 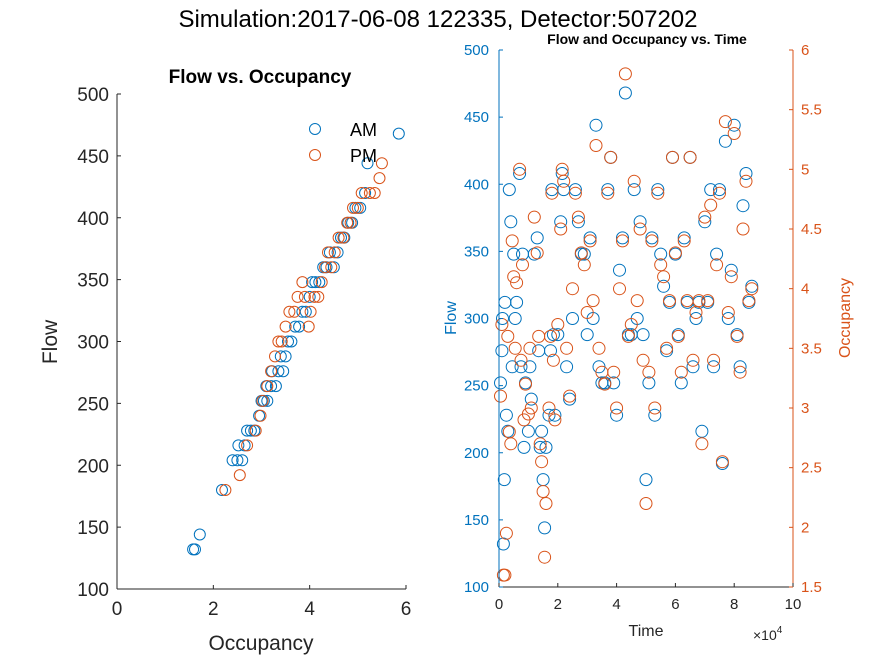 I want to click on left-x-tick-label: 6, so click(x=406, y=609).